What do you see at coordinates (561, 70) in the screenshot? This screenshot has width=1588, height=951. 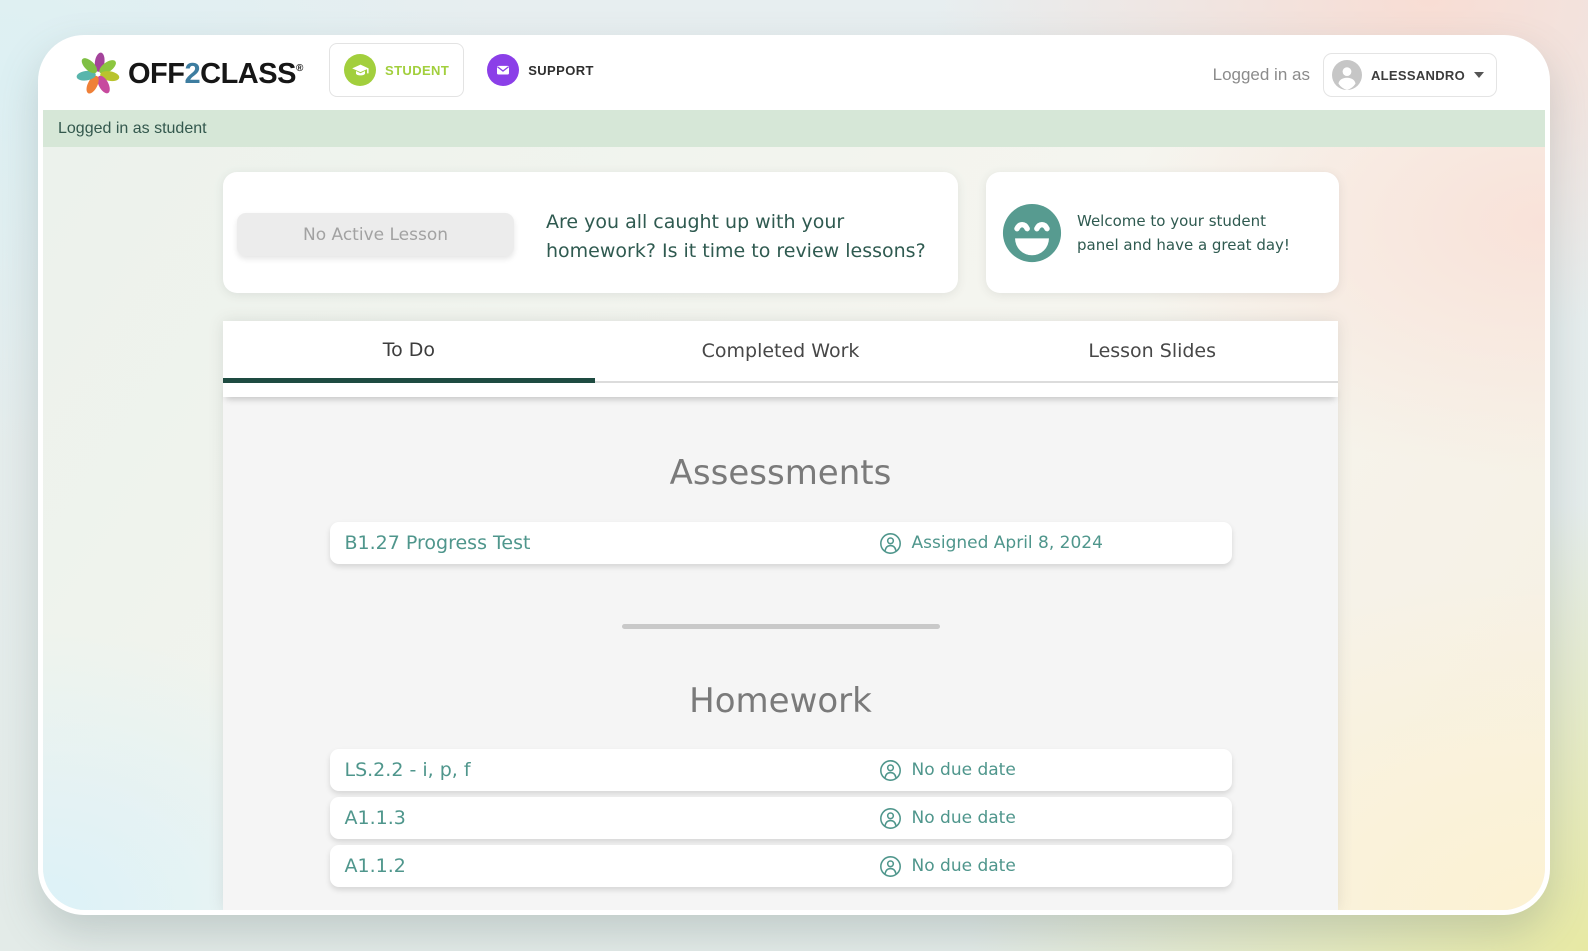 I see `support-nav-label: SUPPORT` at bounding box center [561, 70].